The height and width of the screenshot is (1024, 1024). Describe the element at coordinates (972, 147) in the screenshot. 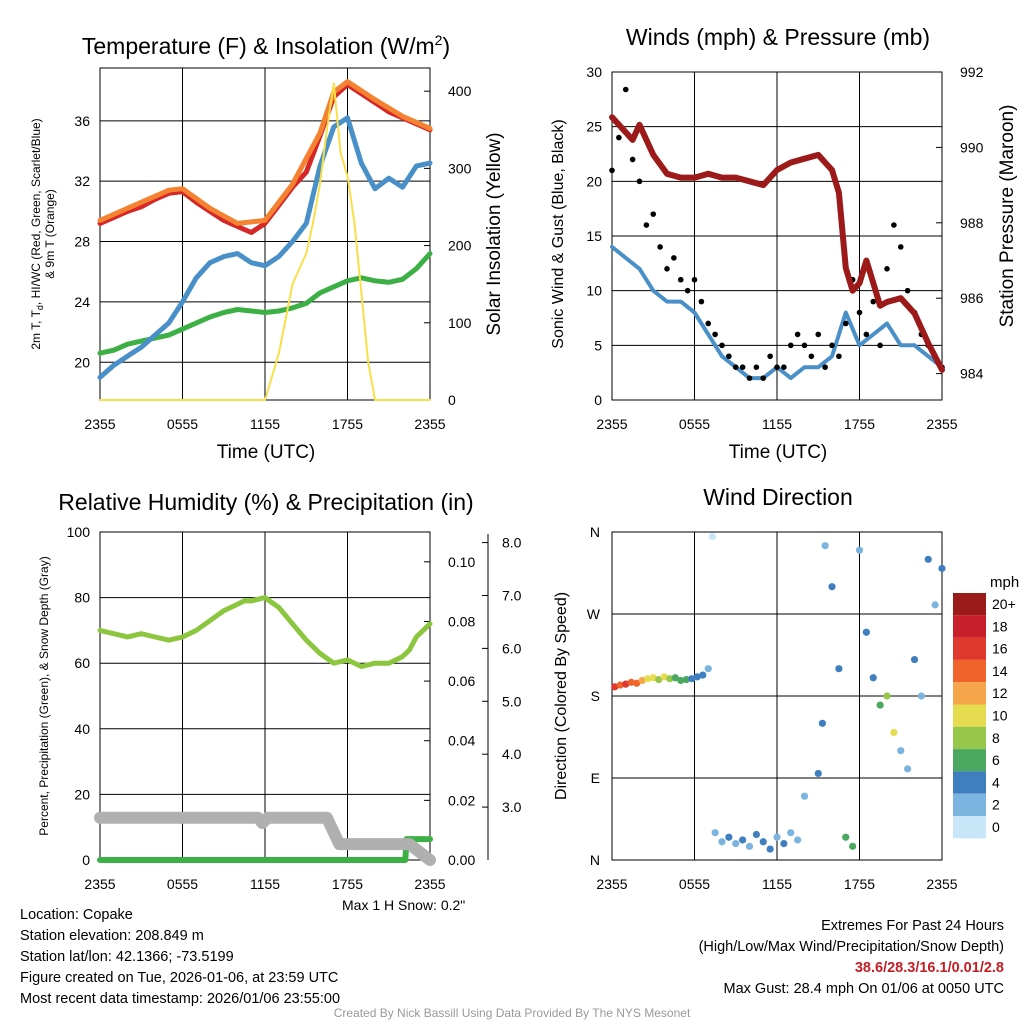

I see `winds-y2tick-label: 990` at that location.